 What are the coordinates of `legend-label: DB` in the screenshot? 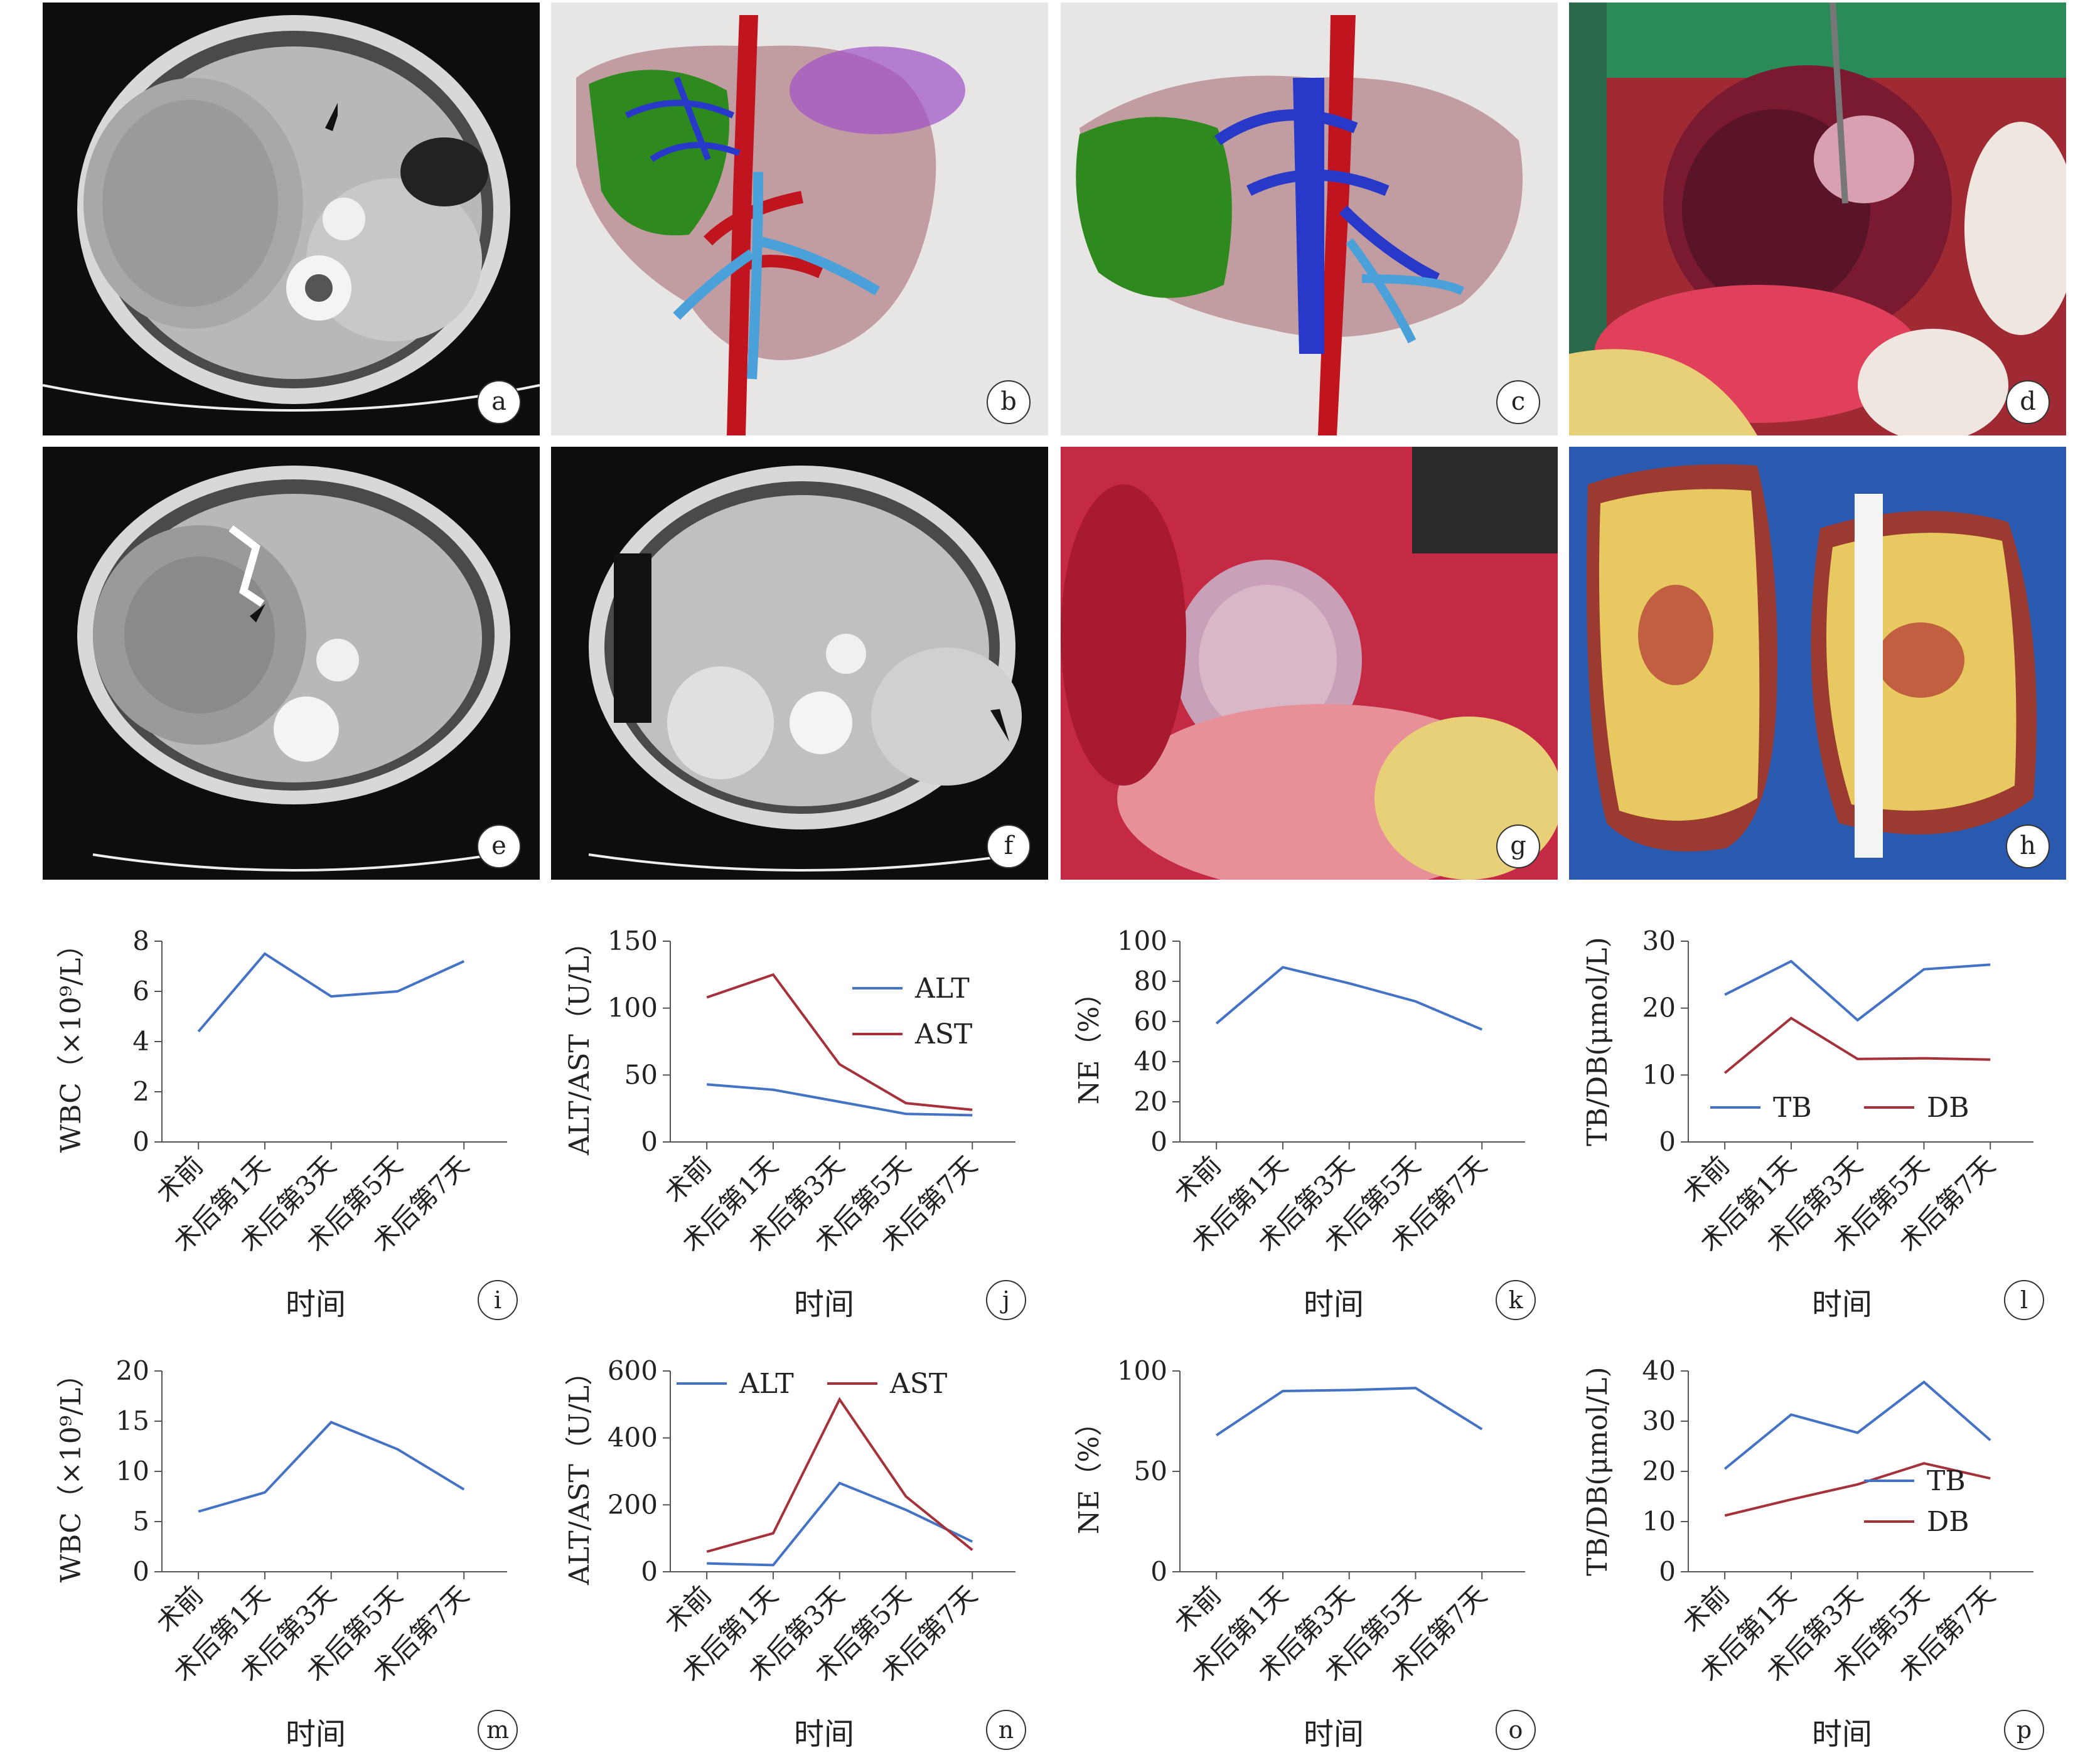 It's located at (1948, 1522).